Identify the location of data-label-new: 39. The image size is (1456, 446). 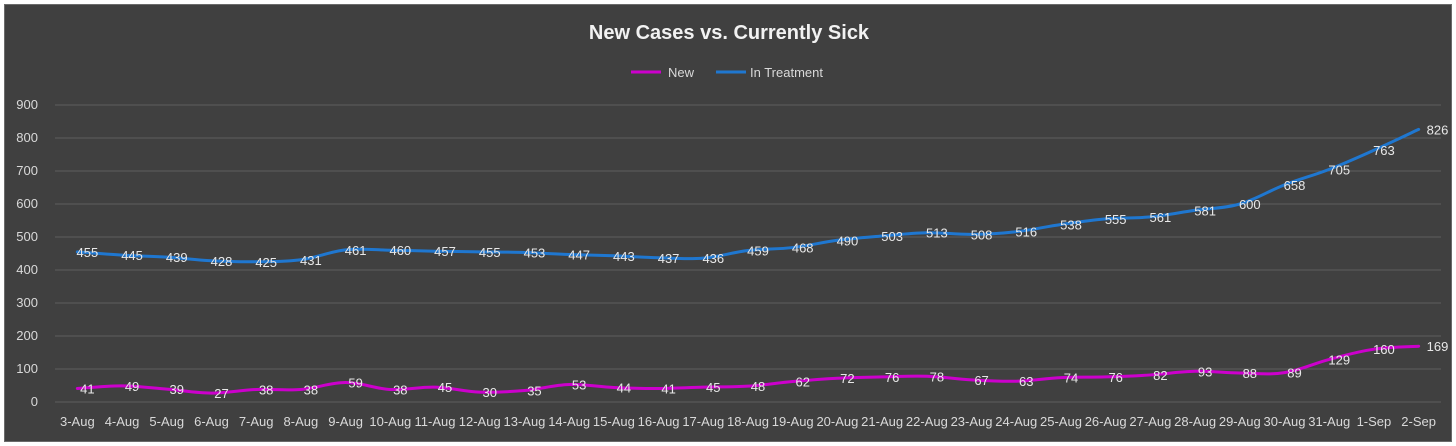
(177, 389).